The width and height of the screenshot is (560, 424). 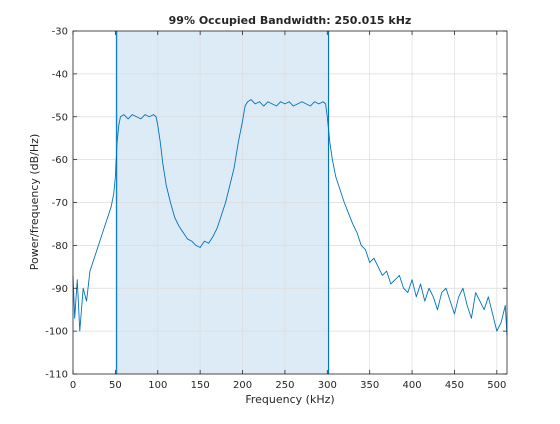 What do you see at coordinates (60, 160) in the screenshot?
I see `y-tick-label: -60` at bounding box center [60, 160].